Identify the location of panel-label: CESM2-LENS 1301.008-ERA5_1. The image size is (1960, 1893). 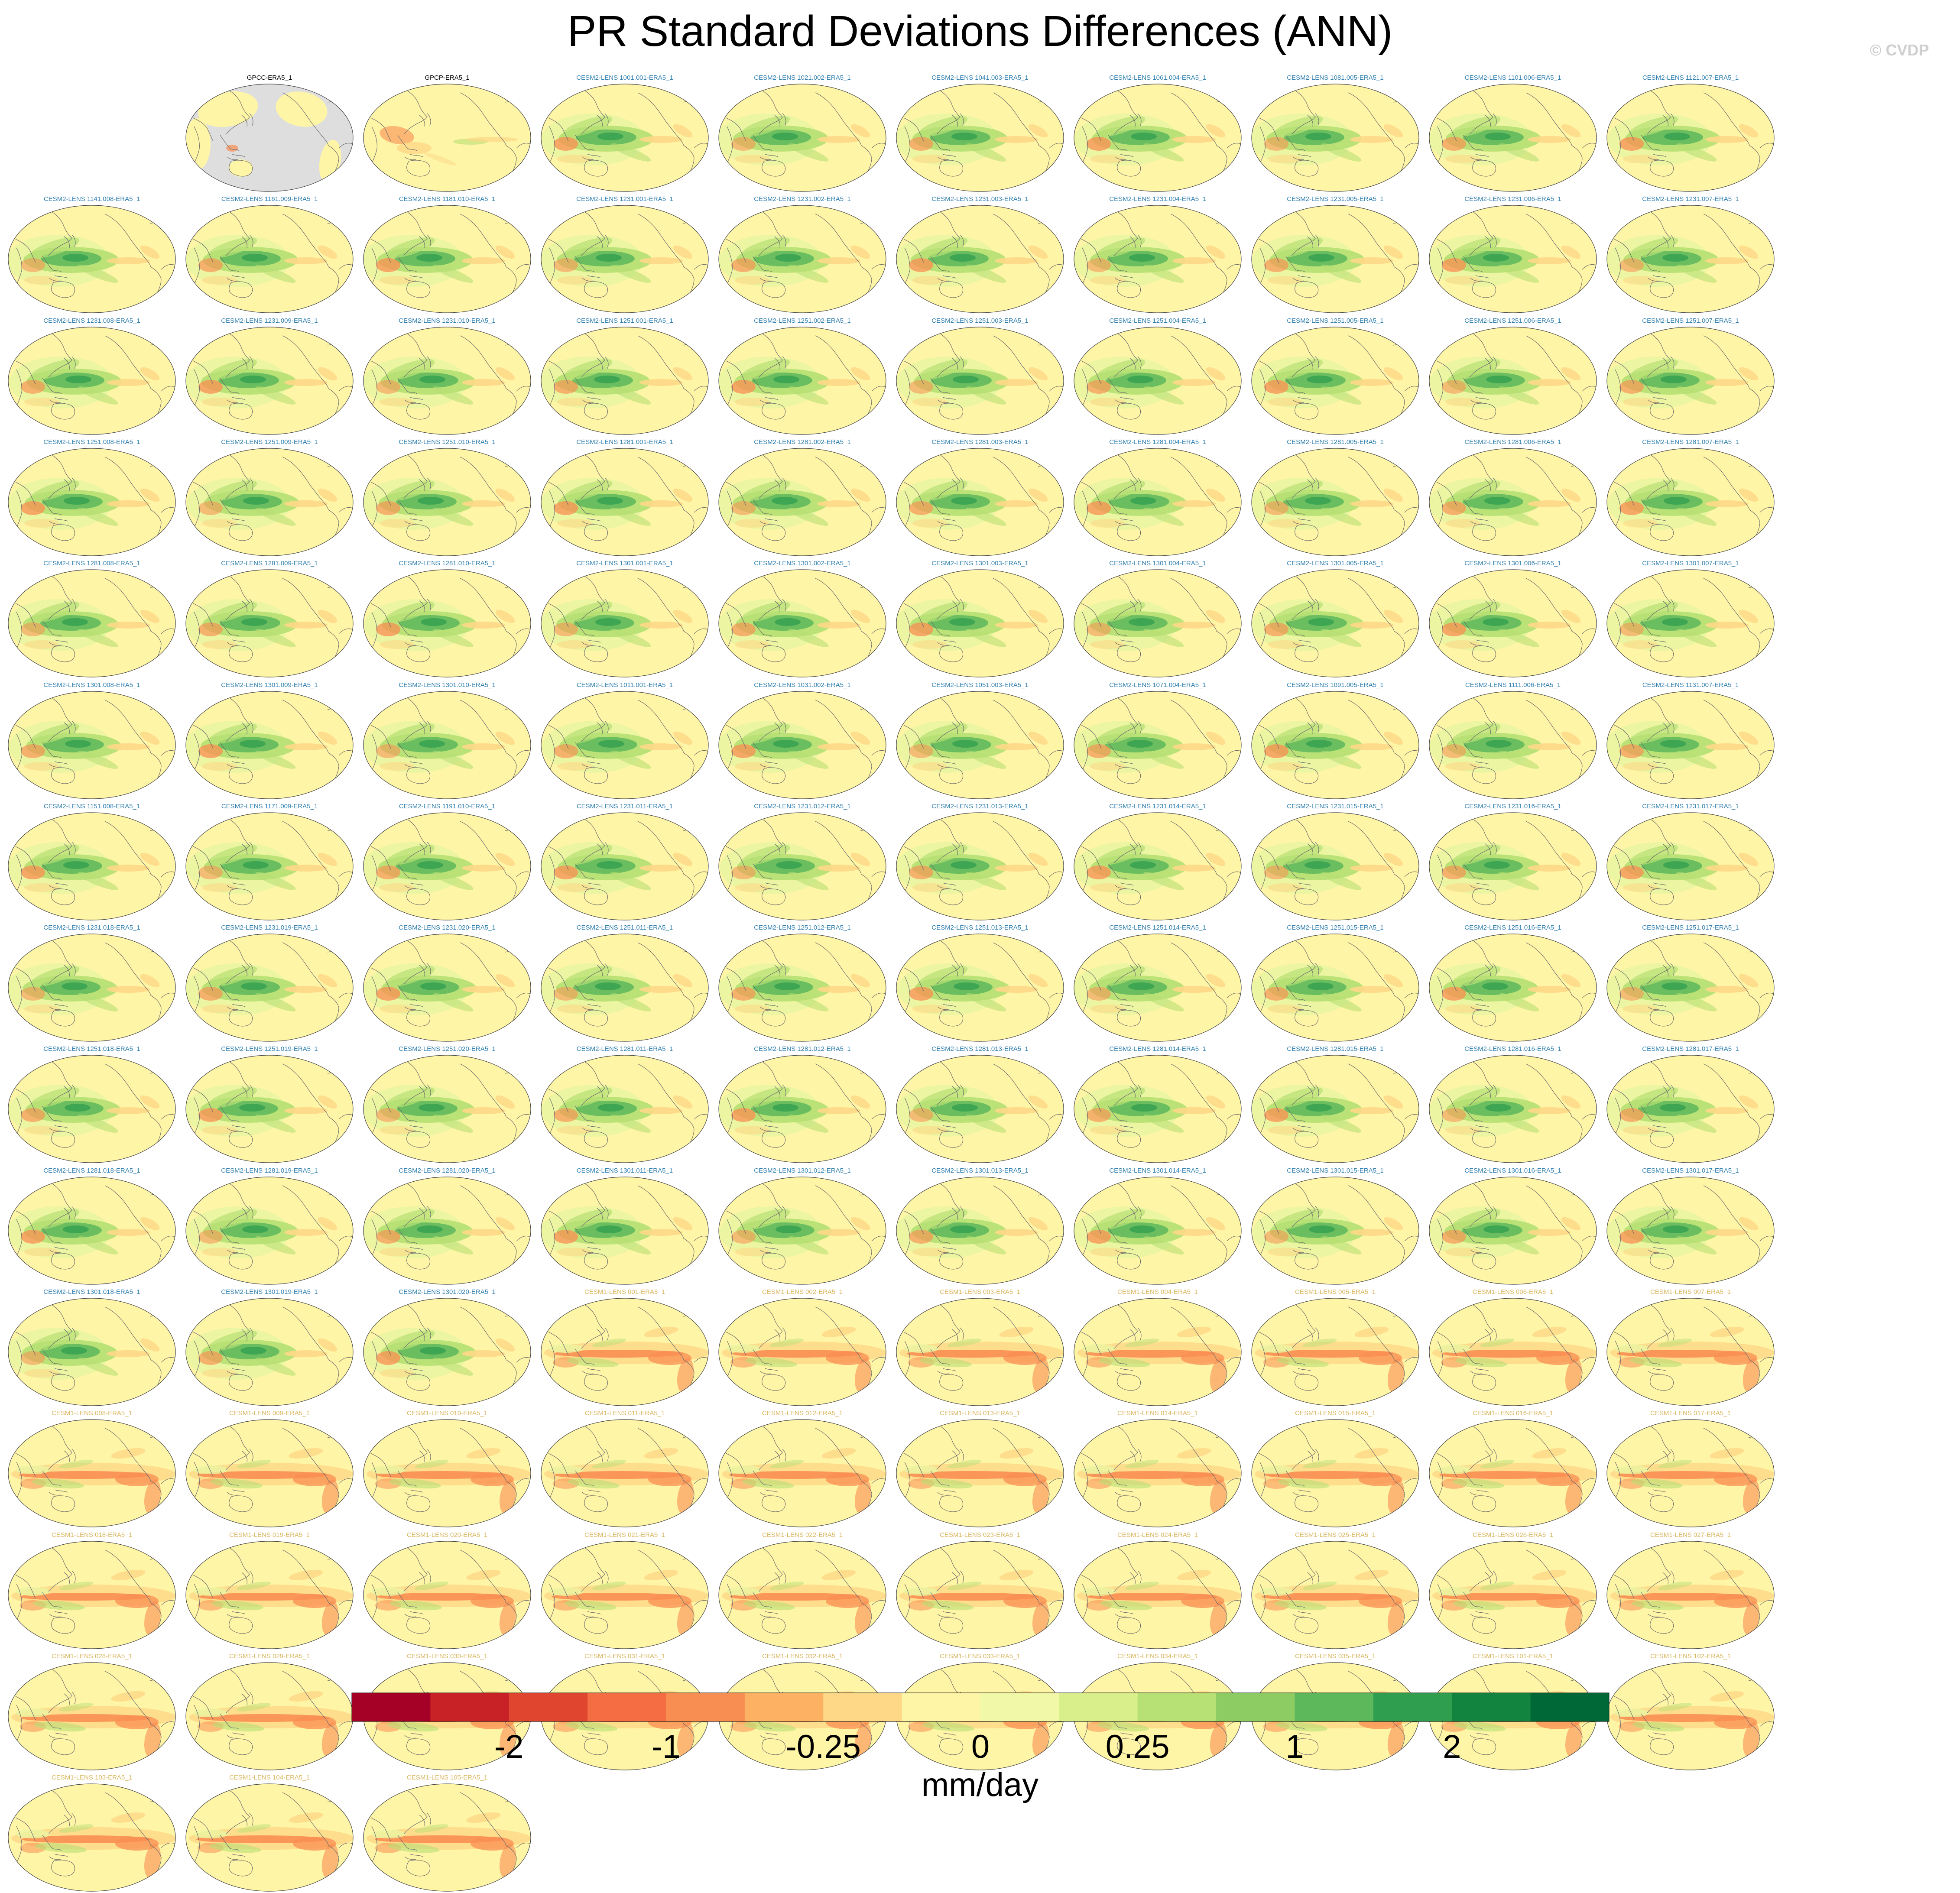
(91, 685).